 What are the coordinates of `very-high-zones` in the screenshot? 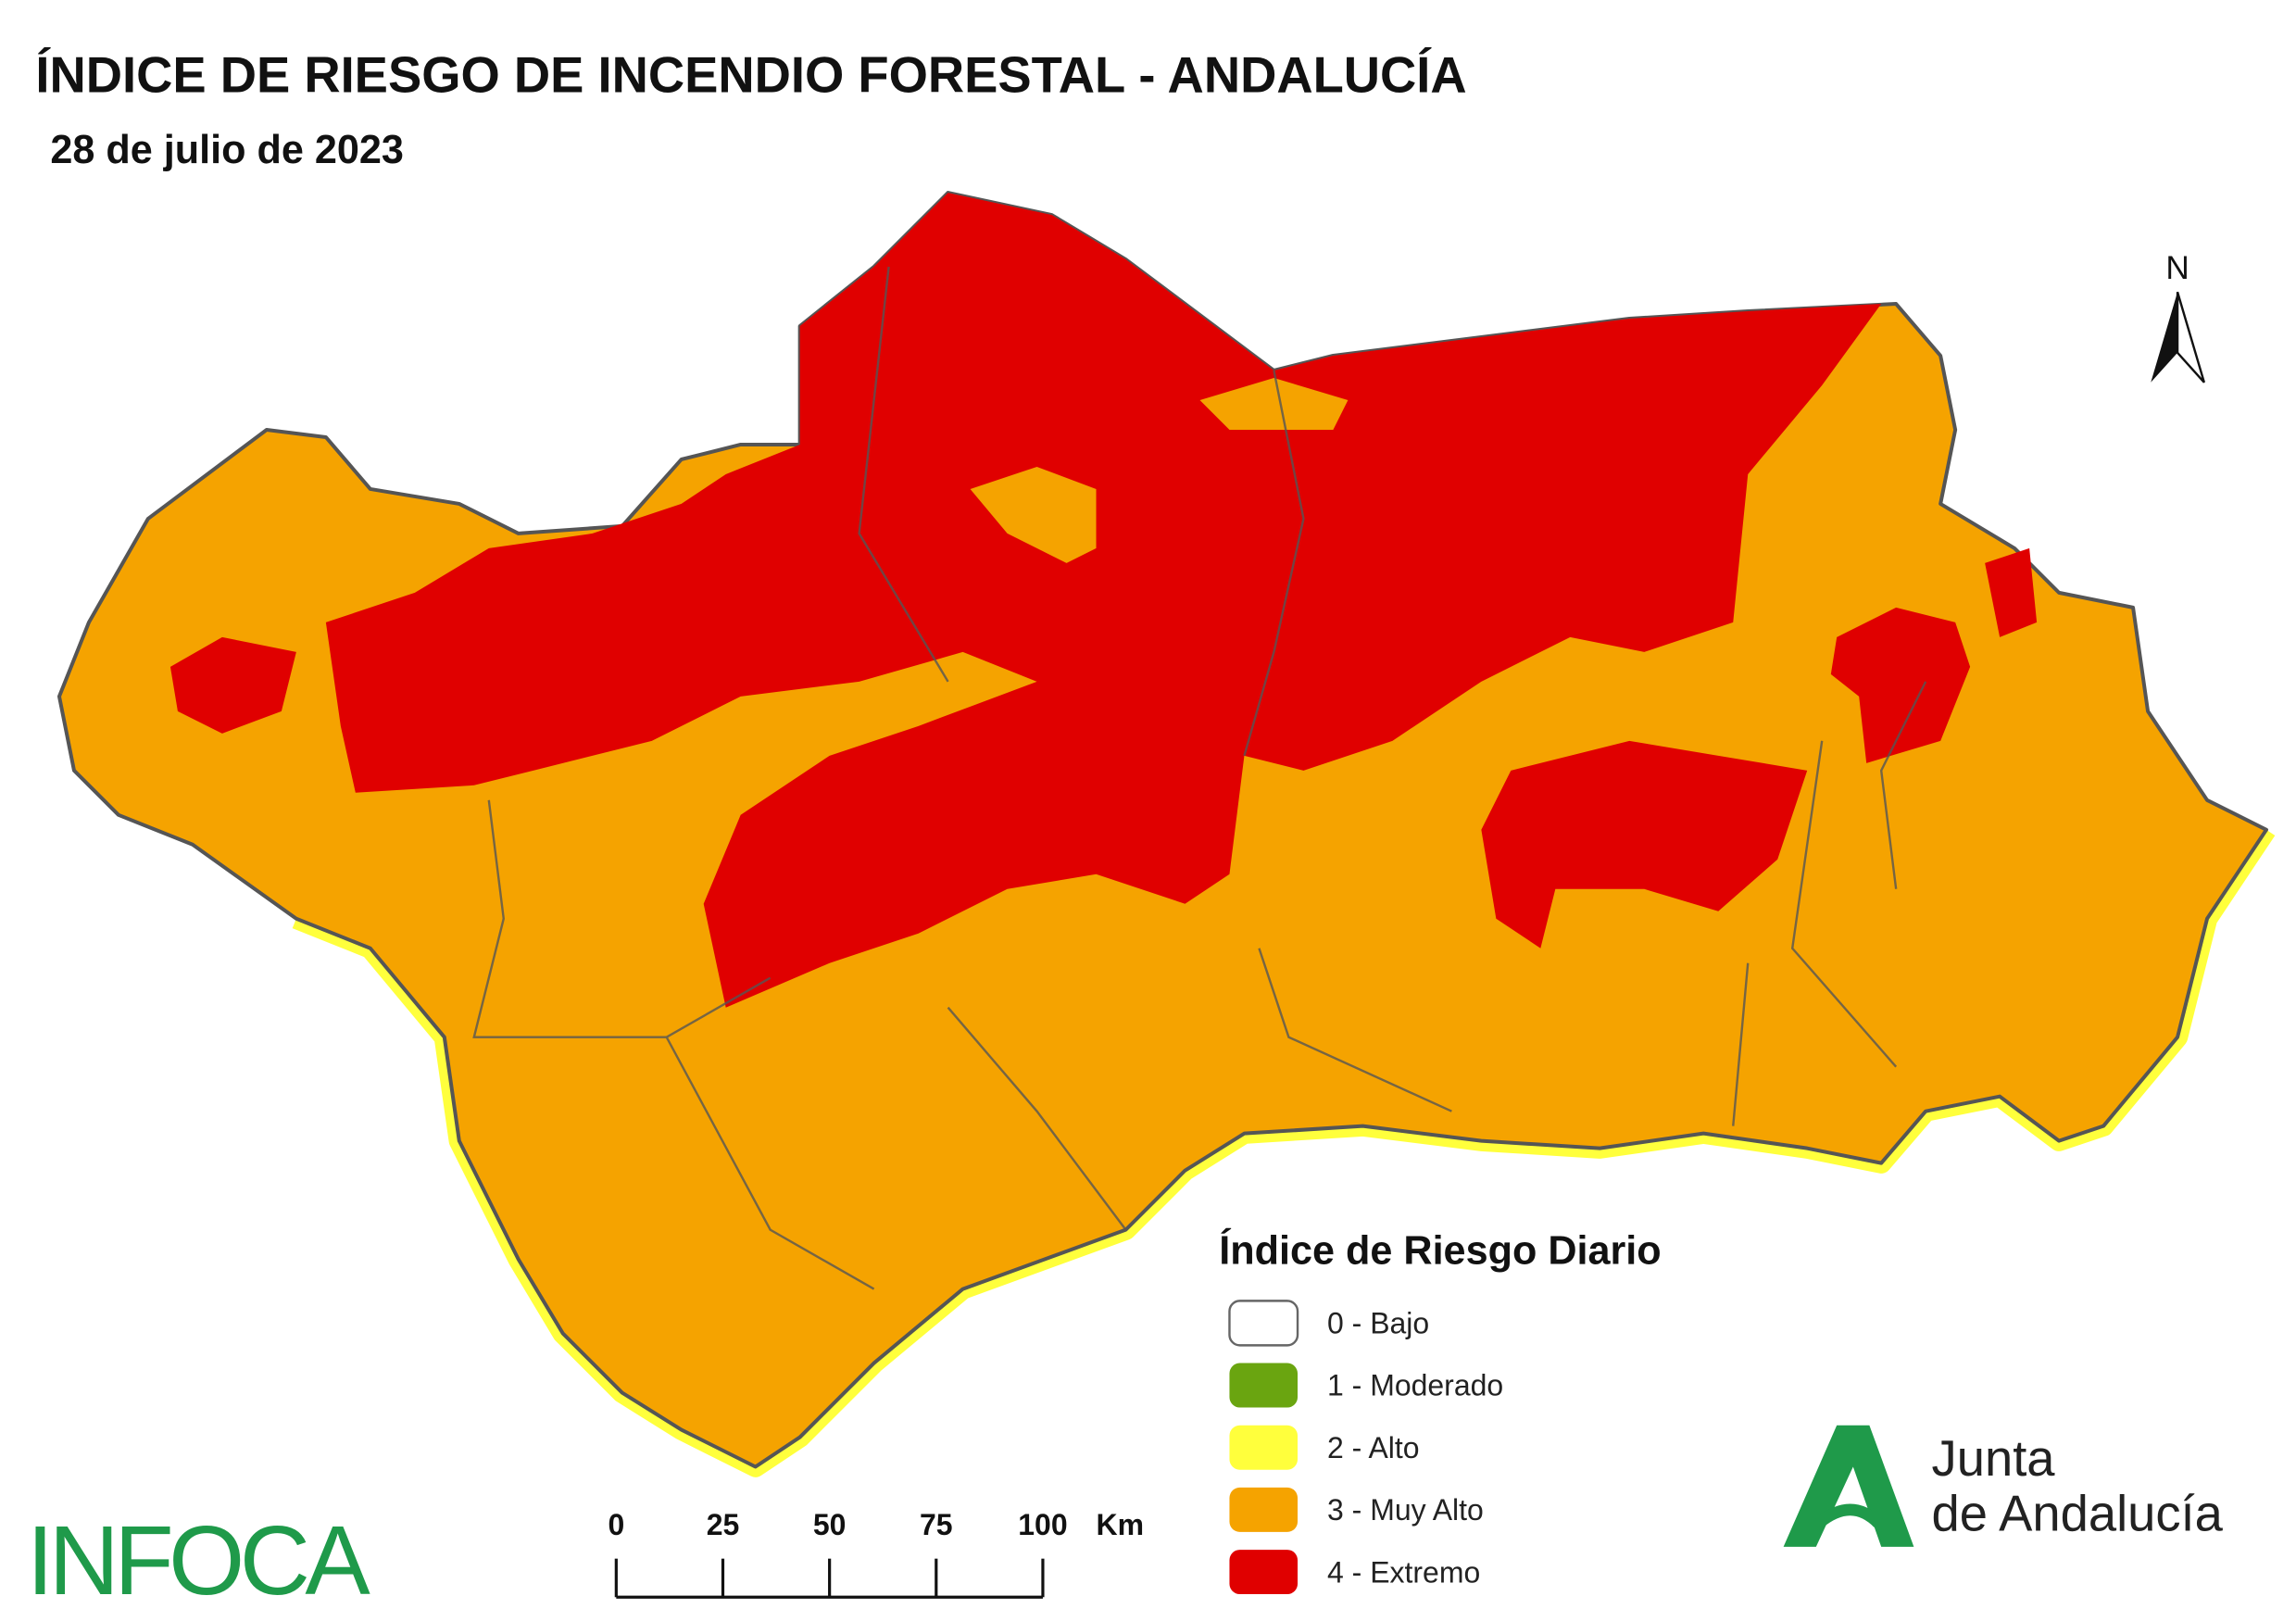 It's located at (1159, 470).